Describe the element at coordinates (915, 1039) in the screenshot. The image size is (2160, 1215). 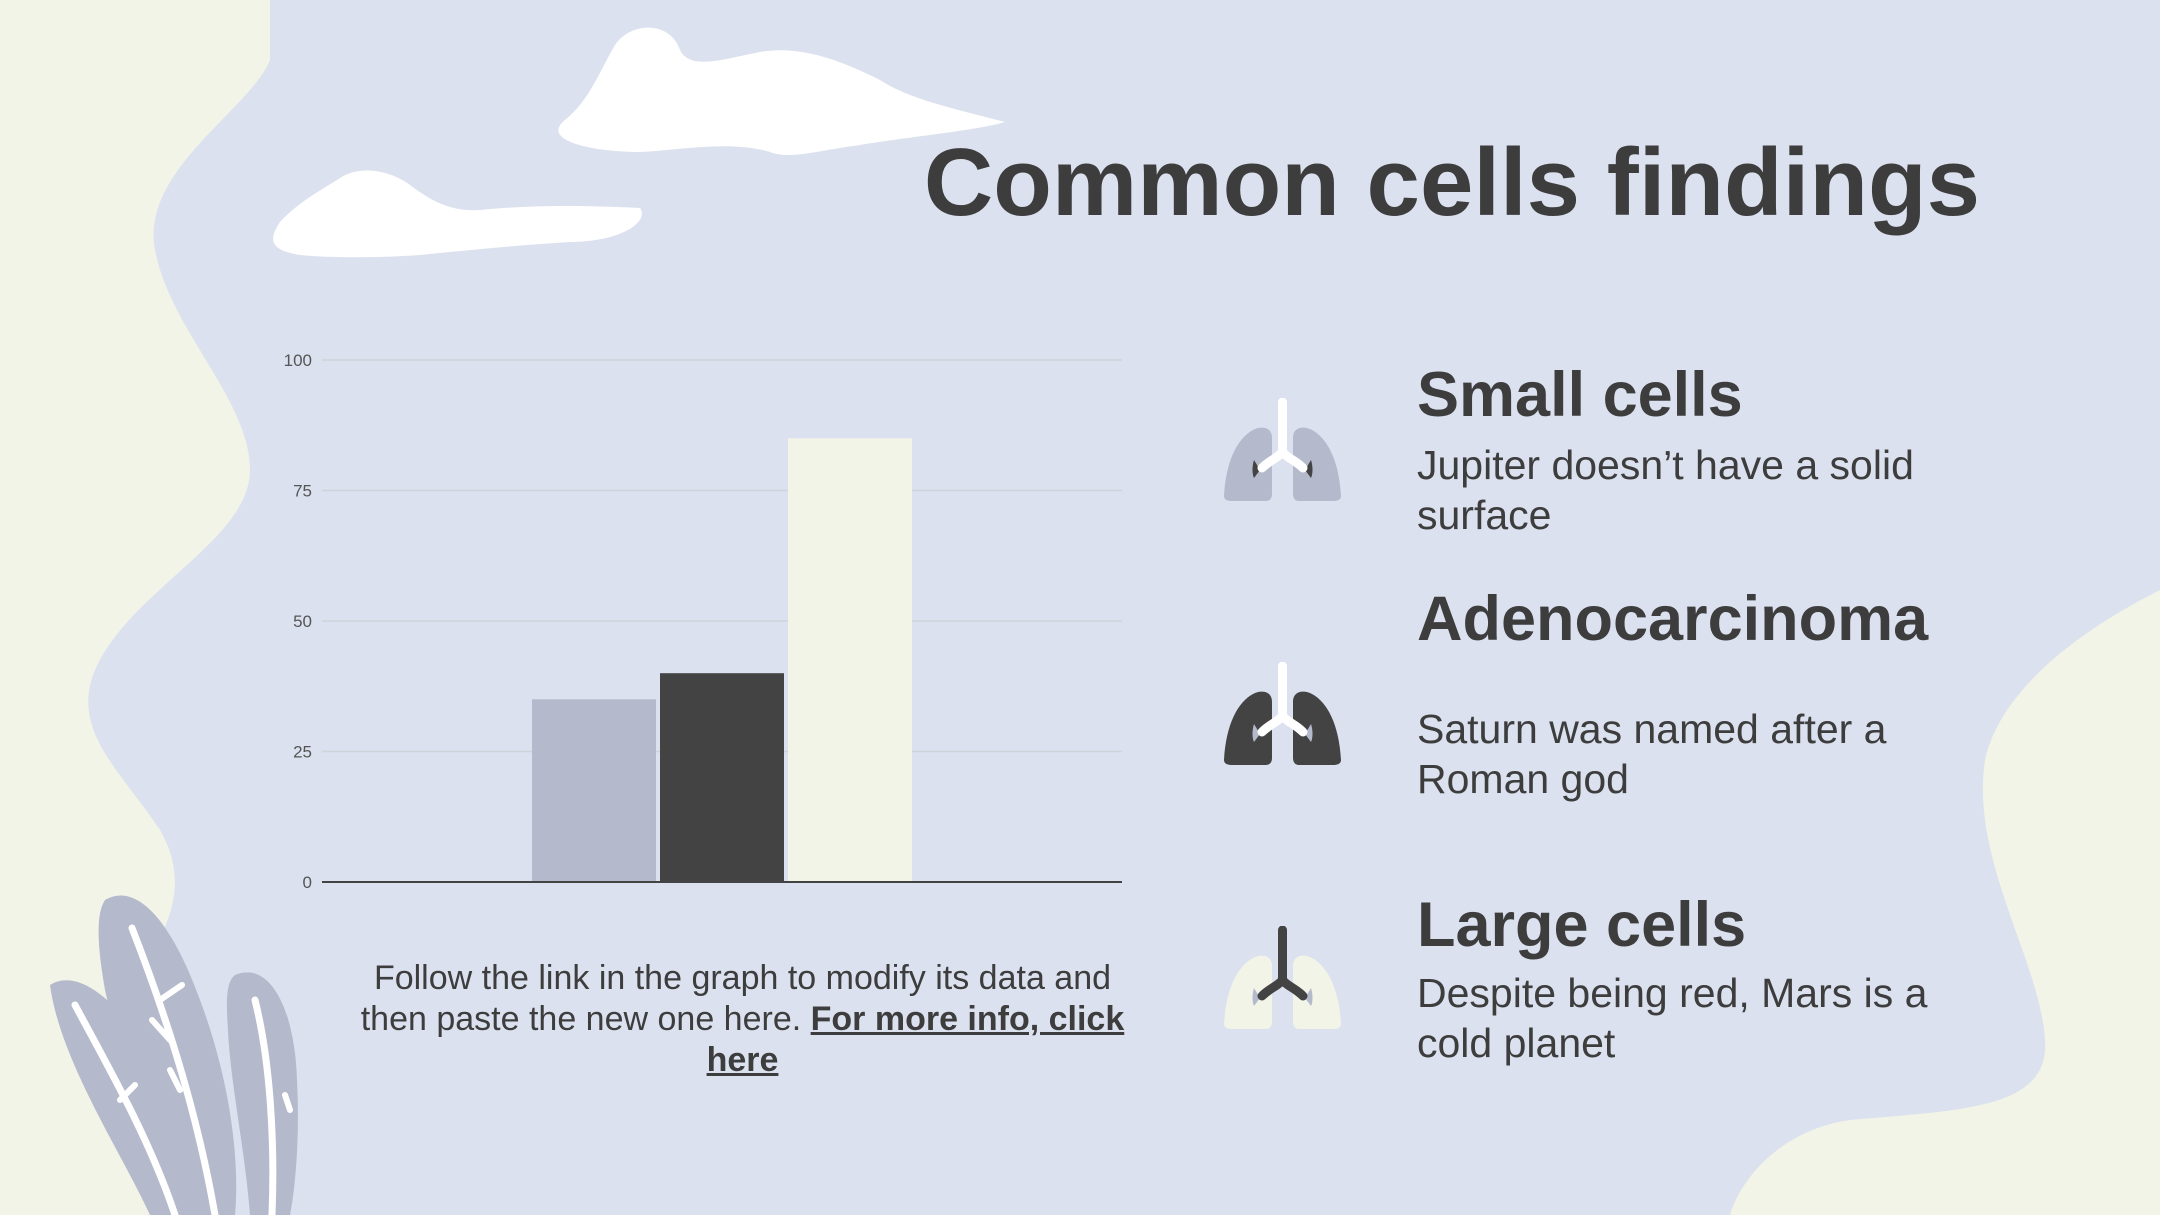
I see `more-info-link: For more info, click here` at that location.